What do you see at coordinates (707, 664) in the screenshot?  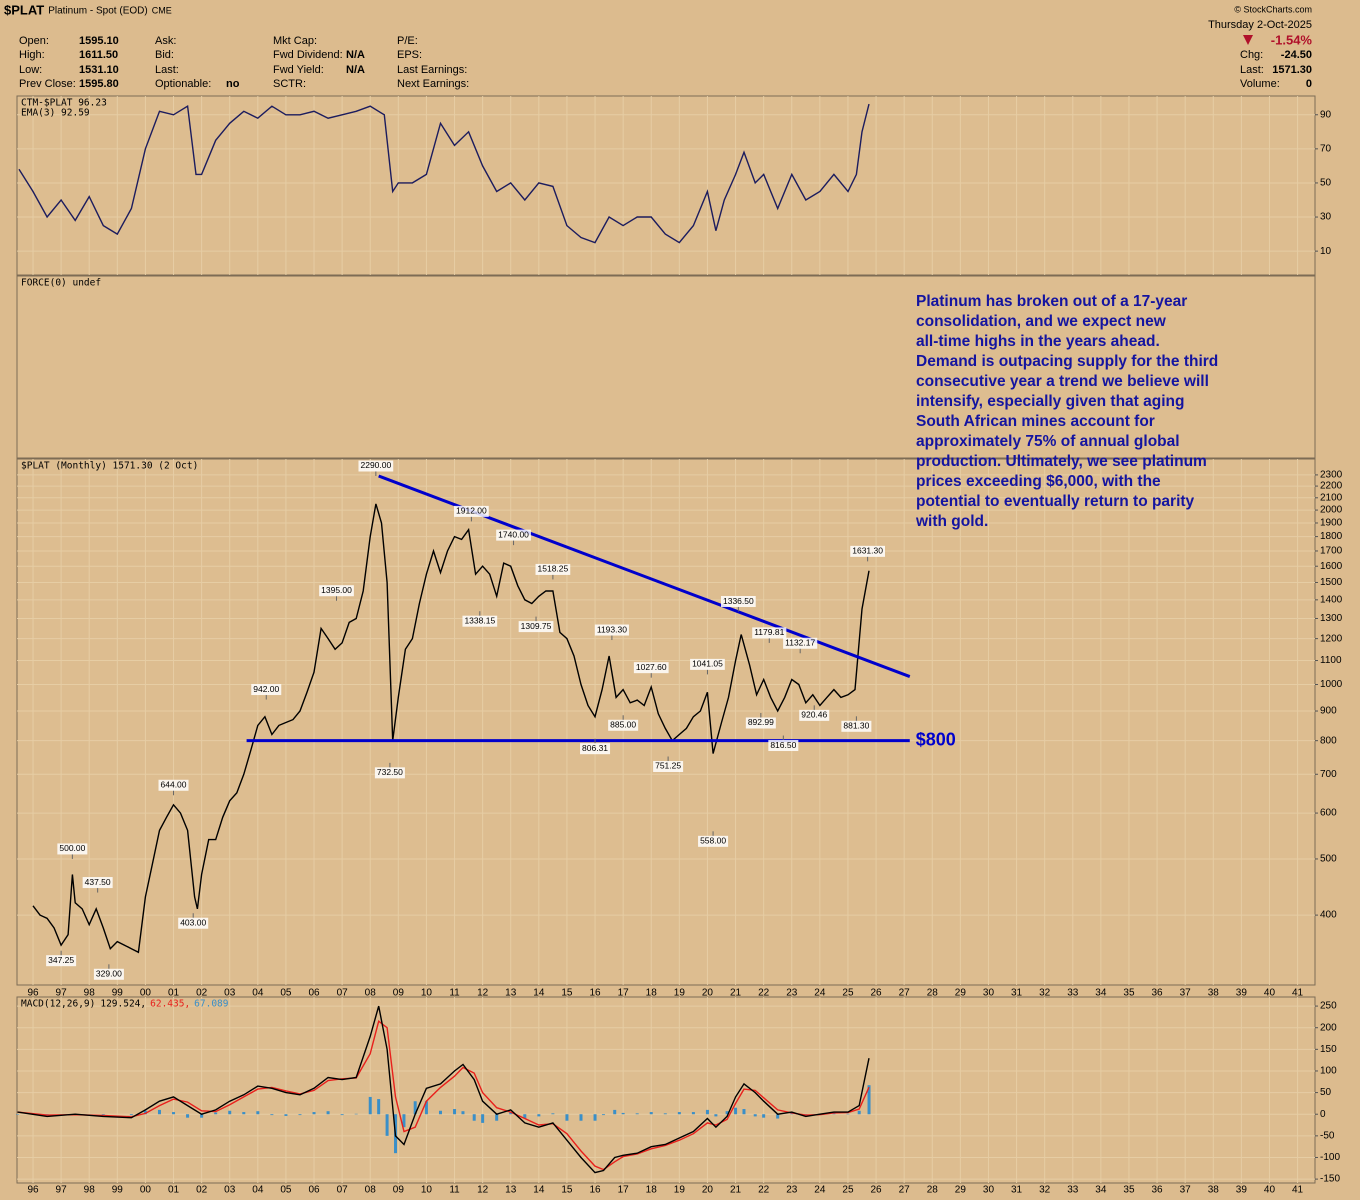 I see `annotation-label: 1041.05` at bounding box center [707, 664].